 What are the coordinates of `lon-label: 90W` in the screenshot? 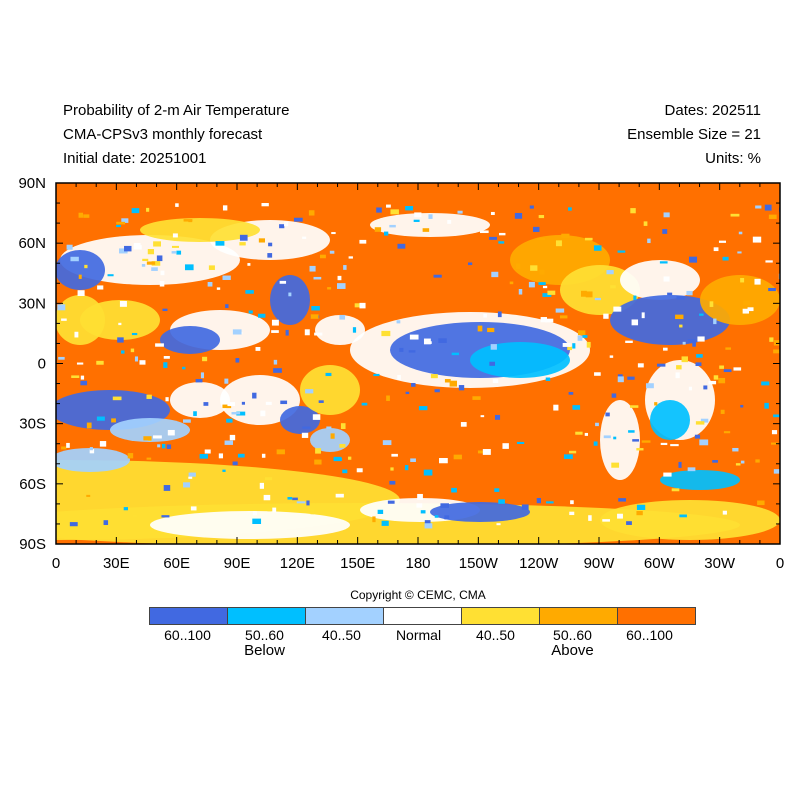 It's located at (600, 563).